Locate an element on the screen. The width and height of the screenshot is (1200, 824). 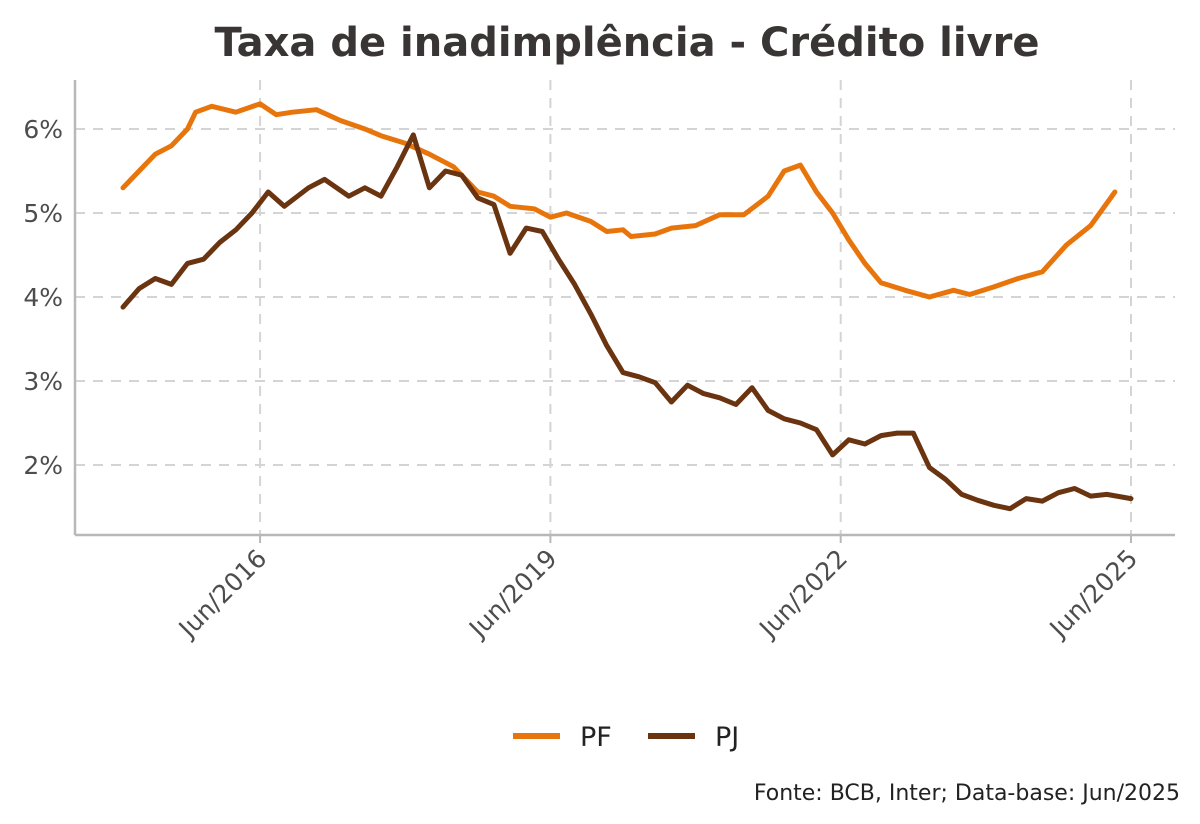
chart-title: Taxa de inadimplência - Crédito livre is located at coordinates (627, 43).